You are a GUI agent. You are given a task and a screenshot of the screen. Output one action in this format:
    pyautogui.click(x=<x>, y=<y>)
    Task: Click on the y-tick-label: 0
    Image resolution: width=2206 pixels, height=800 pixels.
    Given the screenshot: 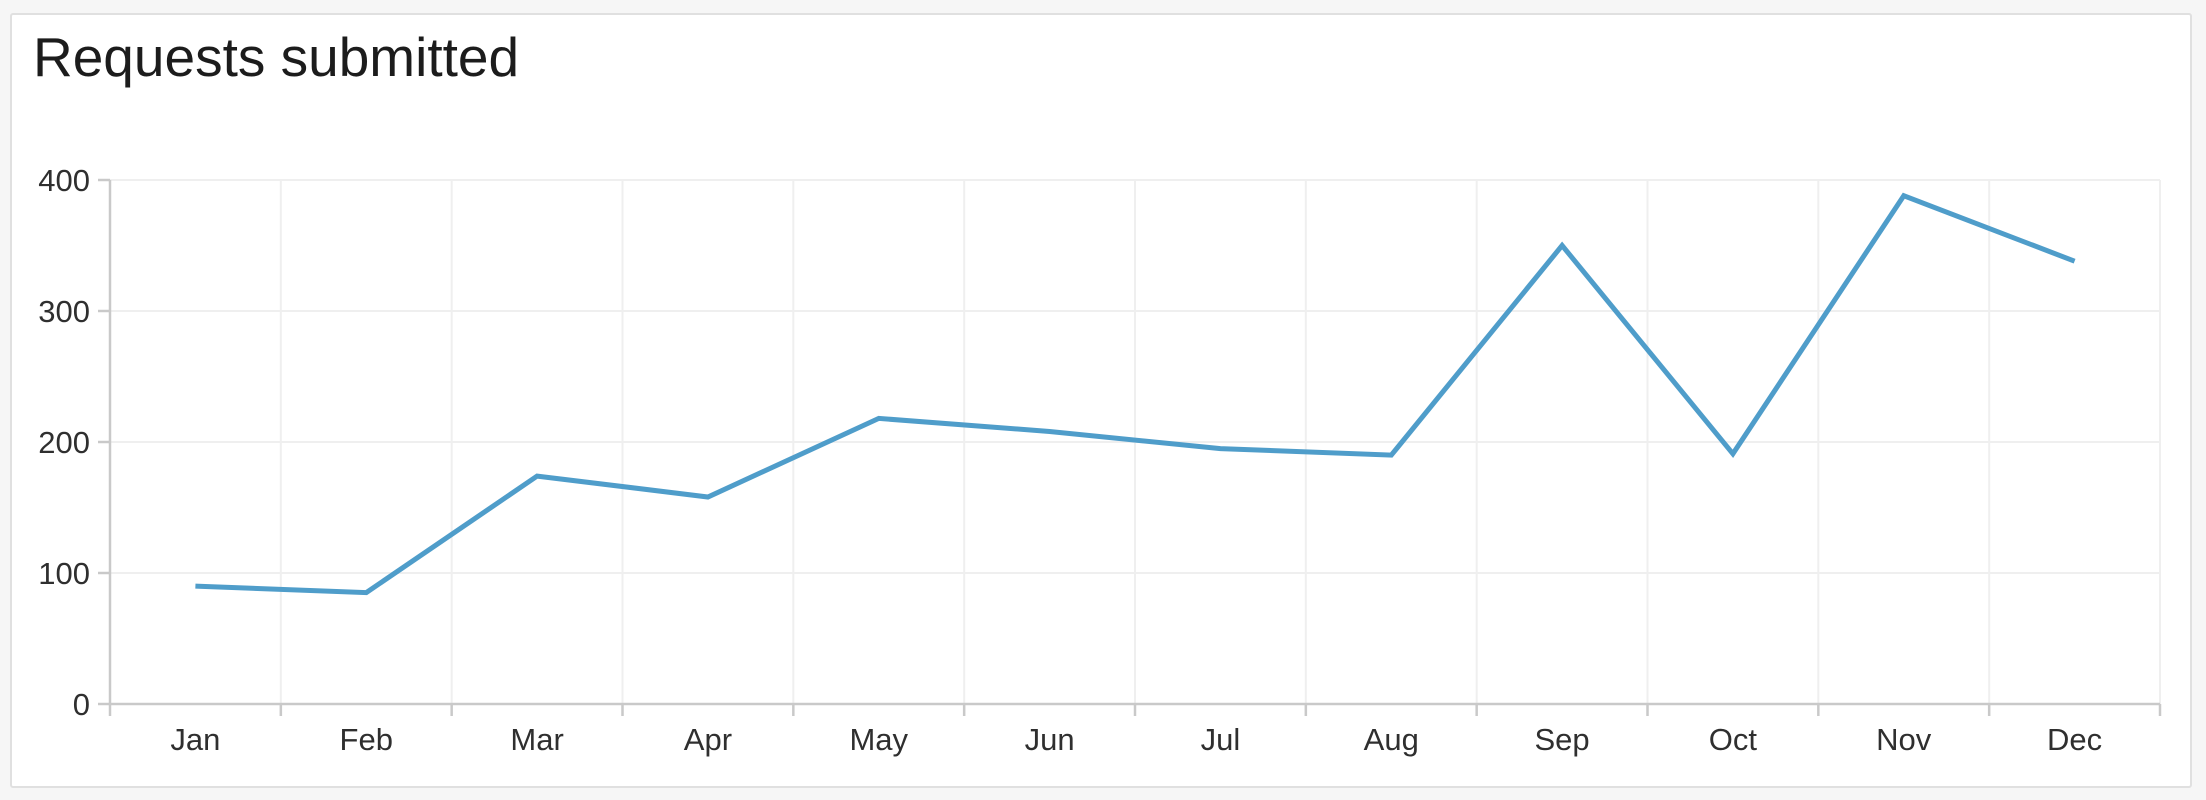 What is the action you would take?
    pyautogui.click(x=81, y=704)
    